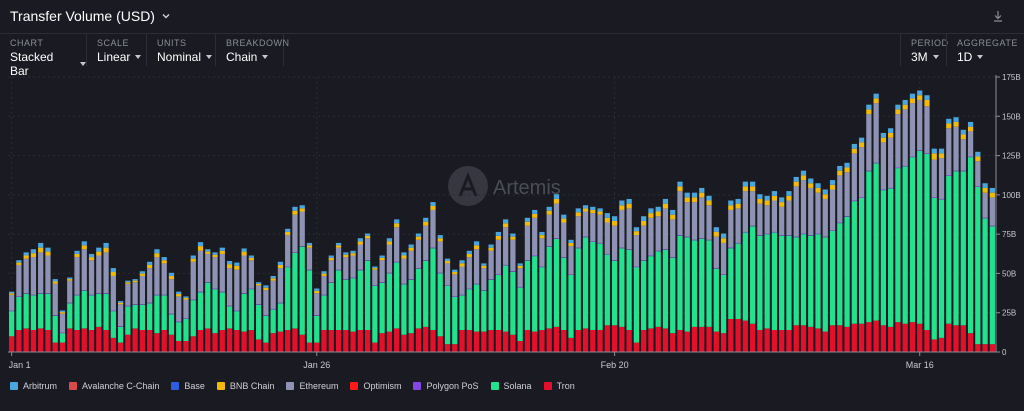  What do you see at coordinates (511, 386) in the screenshot?
I see `legend-item: Solana` at bounding box center [511, 386].